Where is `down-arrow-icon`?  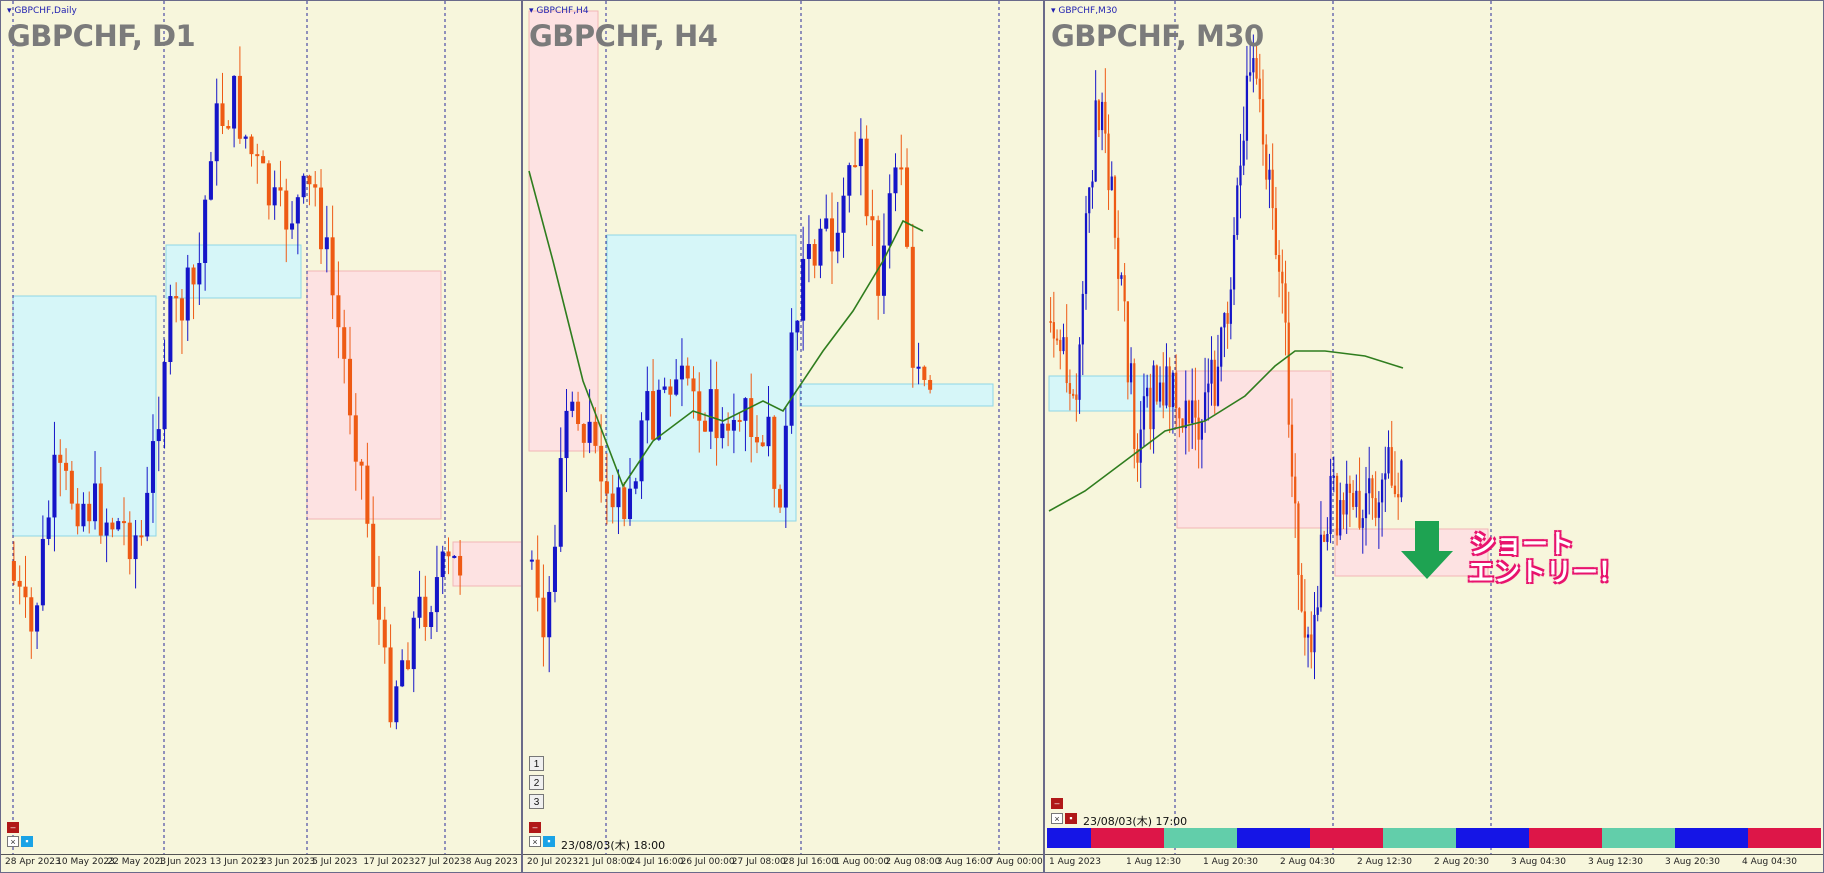
down-arrow-icon is located at coordinates (1427, 550).